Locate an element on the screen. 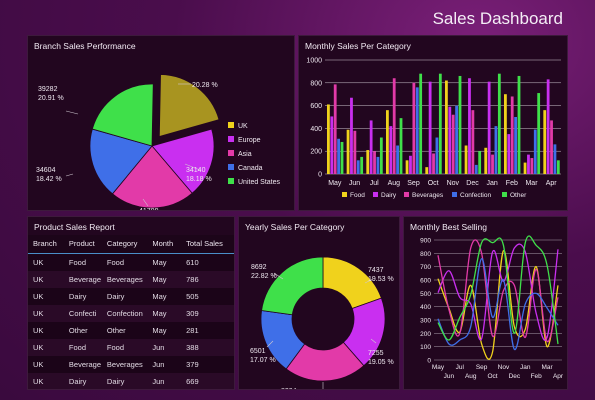 The image size is (595, 400). bar-y-tick-label: 1000 is located at coordinates (314, 61).